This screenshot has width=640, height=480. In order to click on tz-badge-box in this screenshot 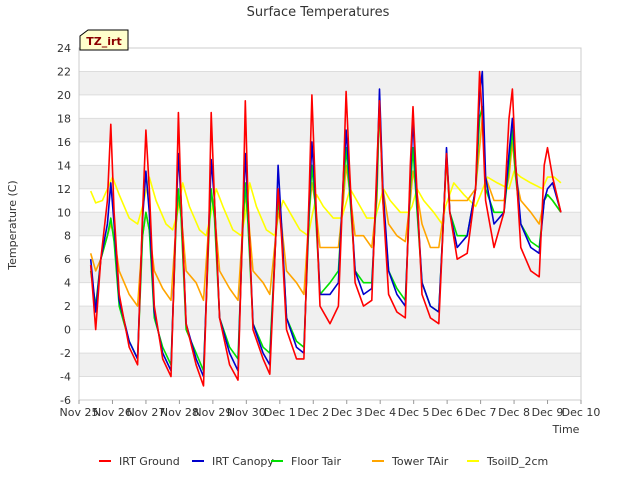, I will do `click(104, 40)`.